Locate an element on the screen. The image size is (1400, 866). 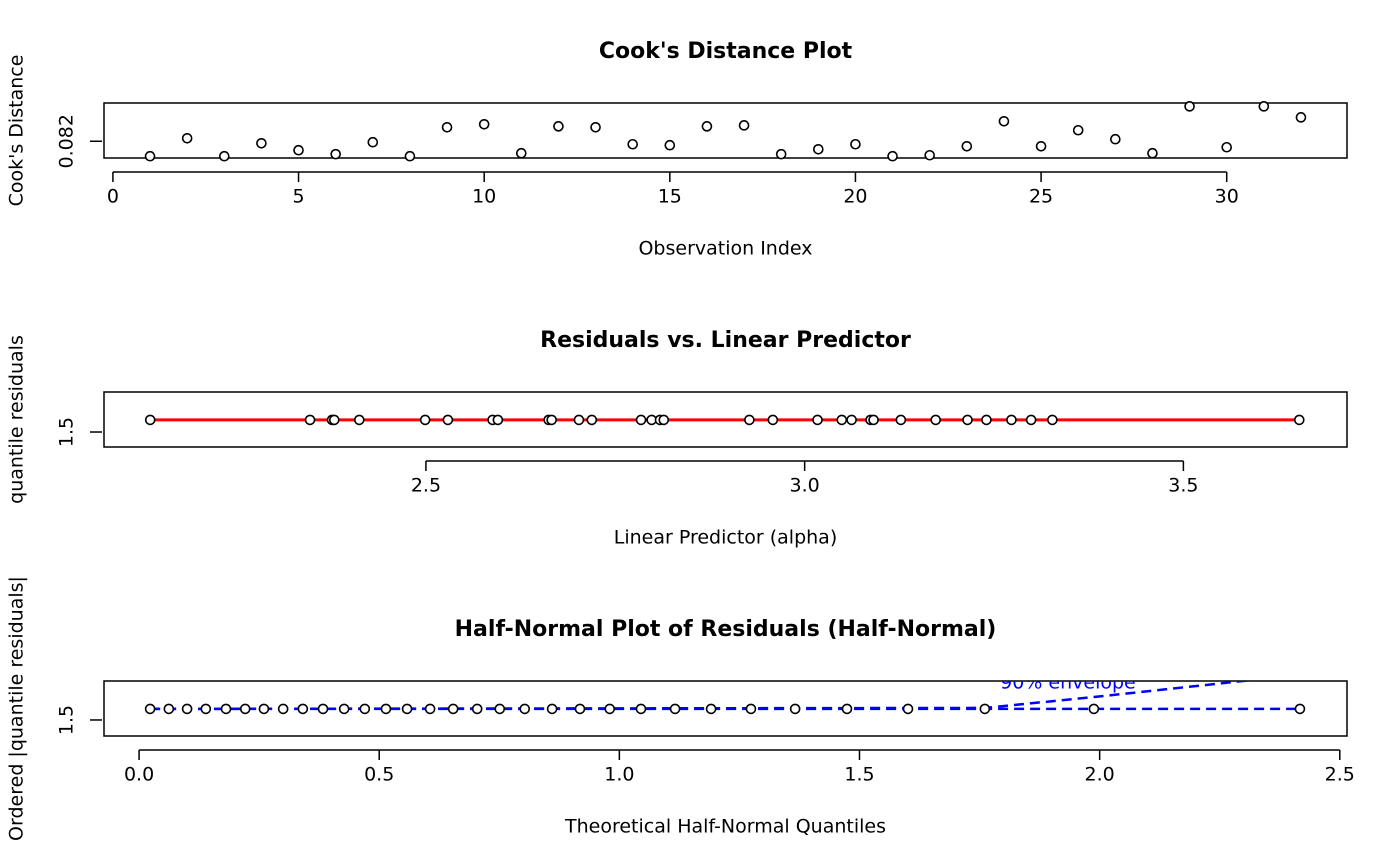
x-tick-label: 2.0 is located at coordinates (1100, 775).